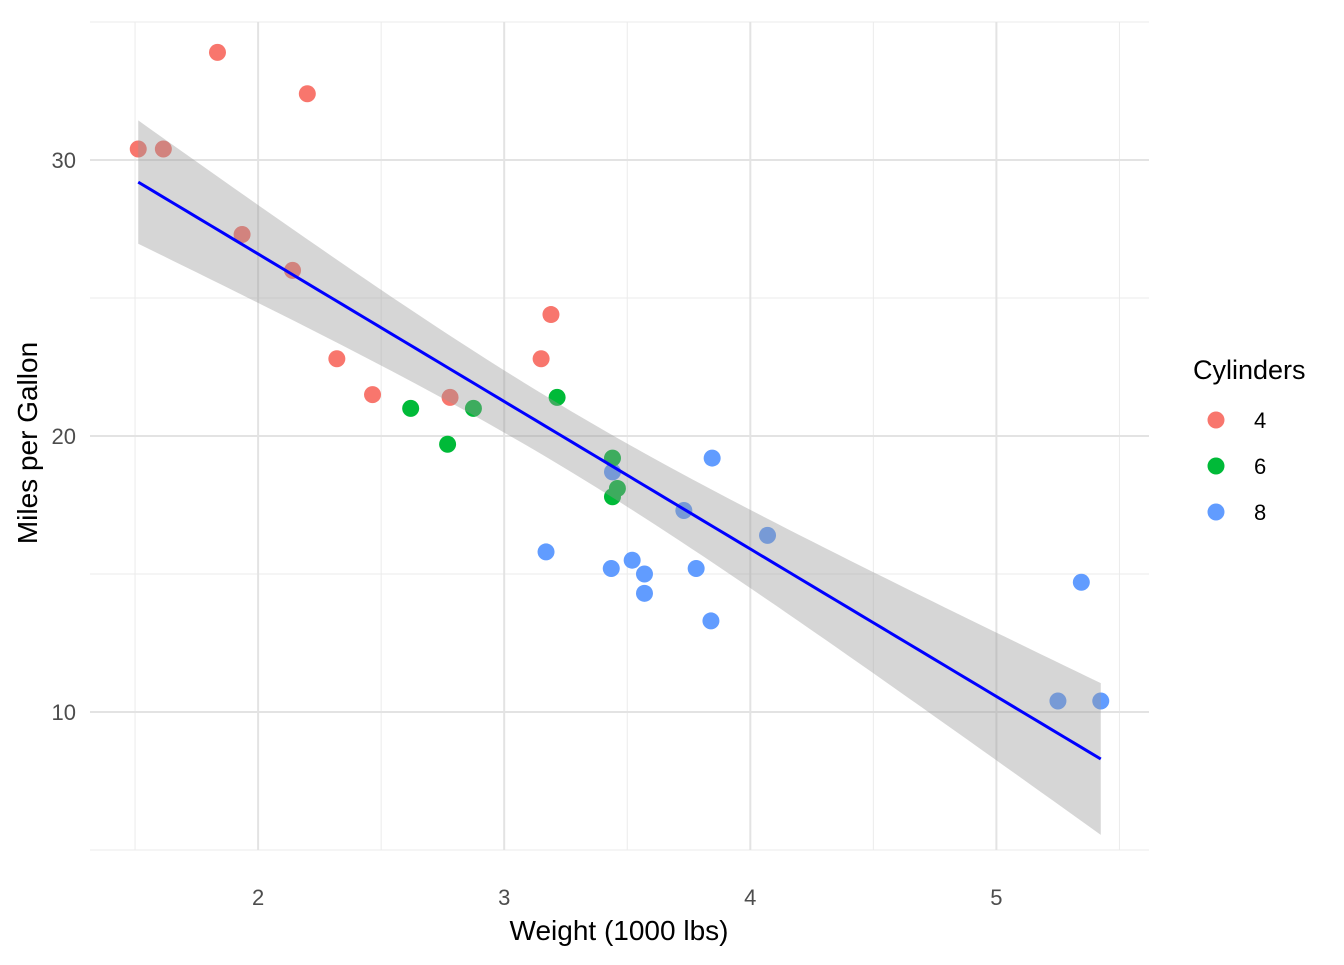 The height and width of the screenshot is (965, 1344). Describe the element at coordinates (1249, 370) in the screenshot. I see `legend-title: Cylinders` at that location.